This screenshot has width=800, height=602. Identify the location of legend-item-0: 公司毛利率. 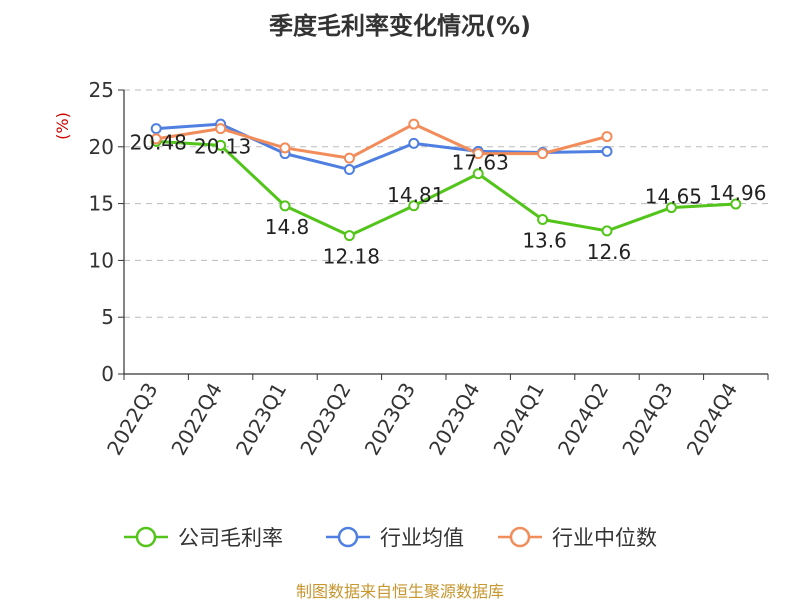
(203, 538).